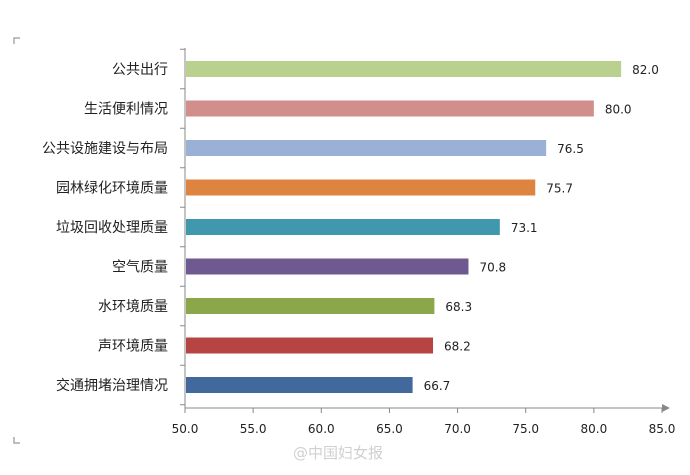 The width and height of the screenshot is (690, 475). Describe the element at coordinates (570, 149) in the screenshot. I see `data-label: 76.5` at that location.